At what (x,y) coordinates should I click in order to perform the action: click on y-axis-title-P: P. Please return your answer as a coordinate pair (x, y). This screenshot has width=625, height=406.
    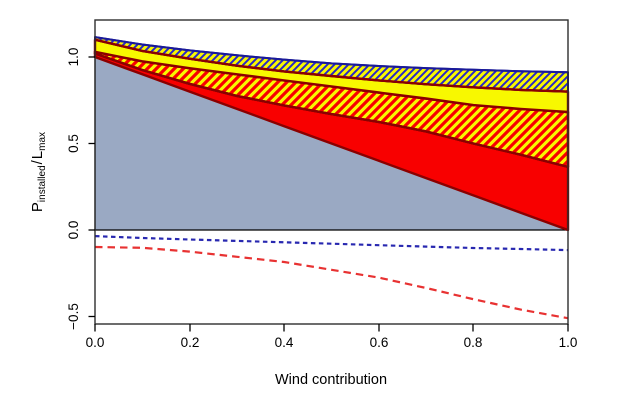
    Looking at the image, I should click on (37, 207).